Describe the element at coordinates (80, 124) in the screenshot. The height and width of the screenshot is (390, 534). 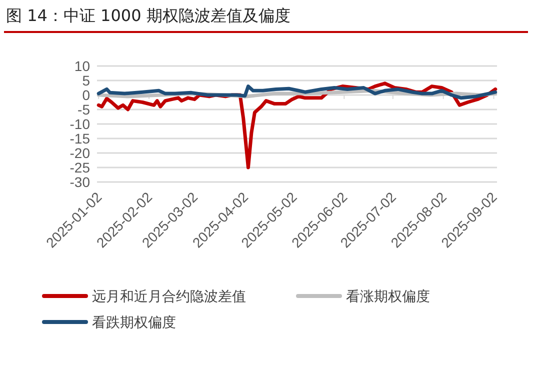
I see `y-tick-label: -10` at that location.